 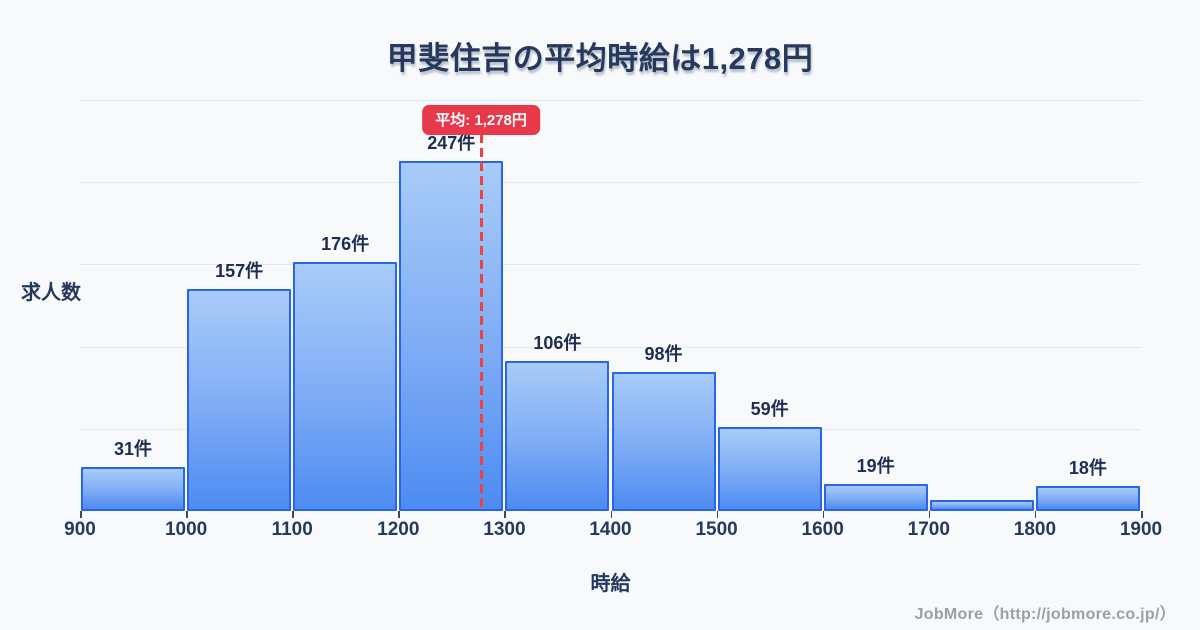 I want to click on chart-title: 甲斐住吉の平均時給は1,278円, so click(x=600, y=58).